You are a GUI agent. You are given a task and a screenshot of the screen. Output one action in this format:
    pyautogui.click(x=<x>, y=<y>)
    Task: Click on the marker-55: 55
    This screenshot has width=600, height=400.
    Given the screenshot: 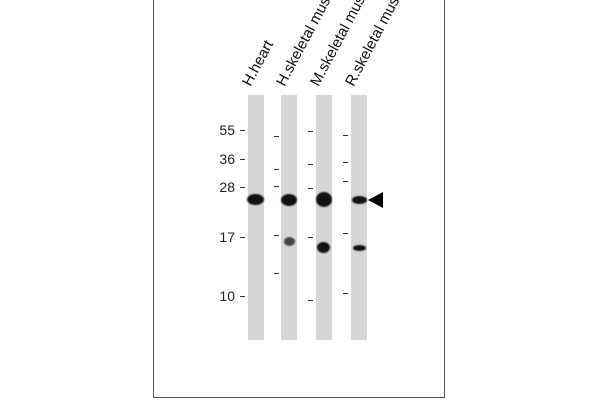 What is the action you would take?
    pyautogui.click(x=227, y=130)
    